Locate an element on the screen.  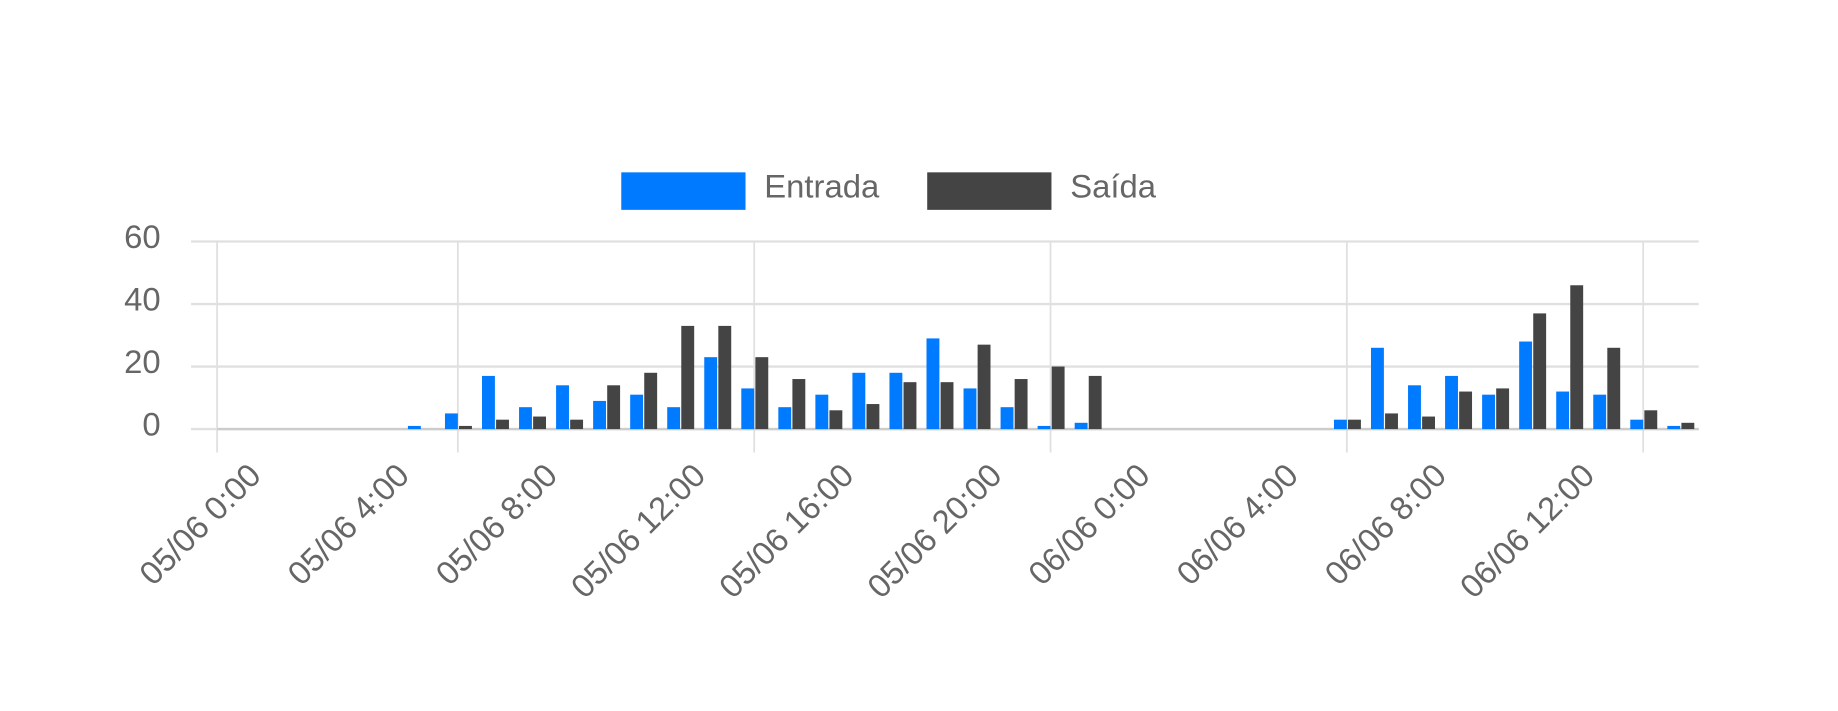
x-tick-label: 05/06 4:00 is located at coordinates (348, 524).